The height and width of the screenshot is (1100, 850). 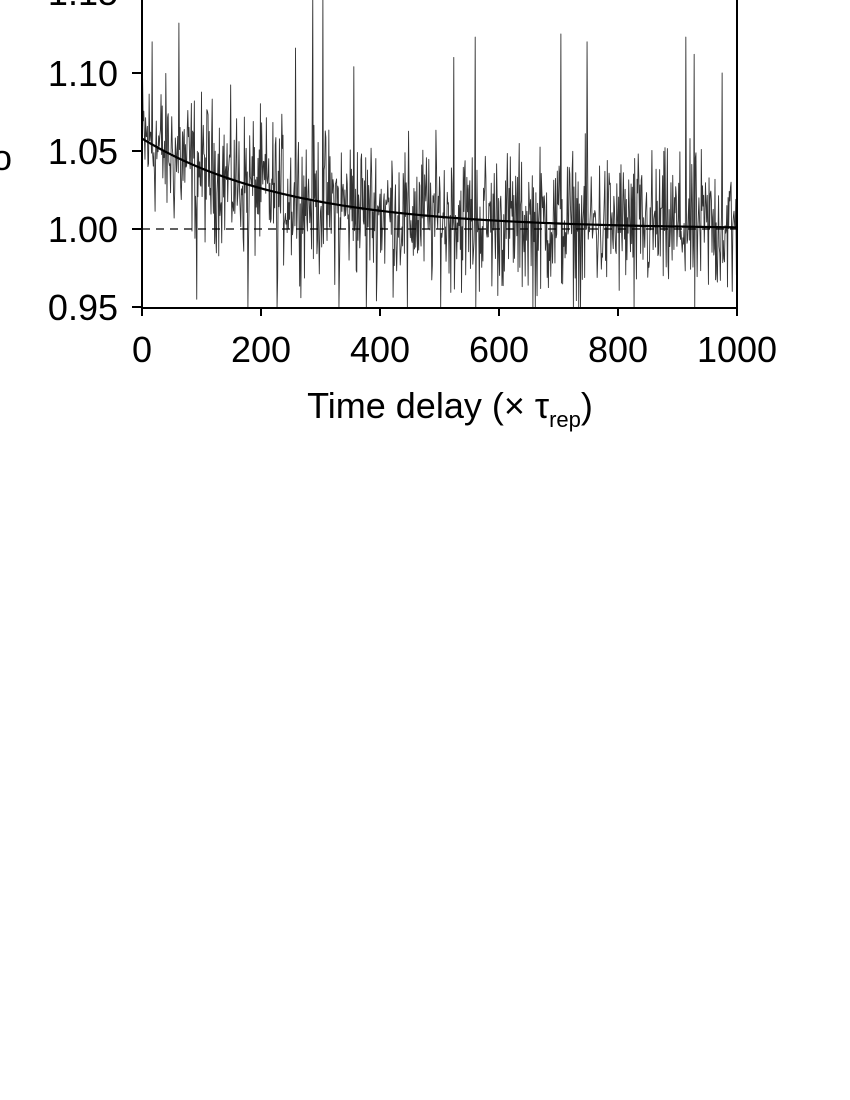 I want to click on x-axis-title: Time delay (× τrep), so click(x=450, y=408).